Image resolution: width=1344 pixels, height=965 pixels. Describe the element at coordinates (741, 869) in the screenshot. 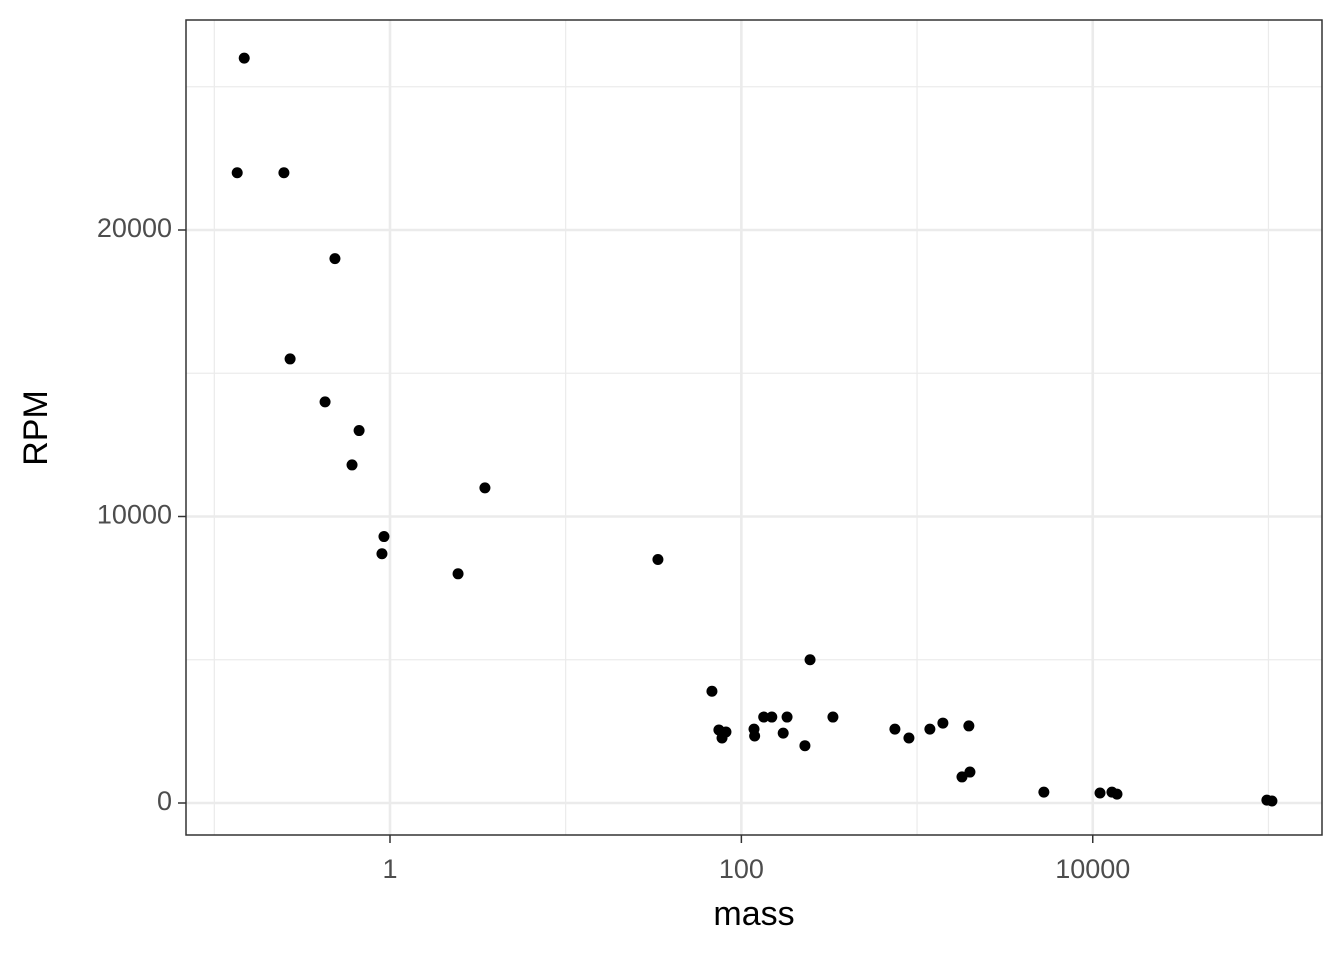

I see `x-tick-label: 100` at that location.